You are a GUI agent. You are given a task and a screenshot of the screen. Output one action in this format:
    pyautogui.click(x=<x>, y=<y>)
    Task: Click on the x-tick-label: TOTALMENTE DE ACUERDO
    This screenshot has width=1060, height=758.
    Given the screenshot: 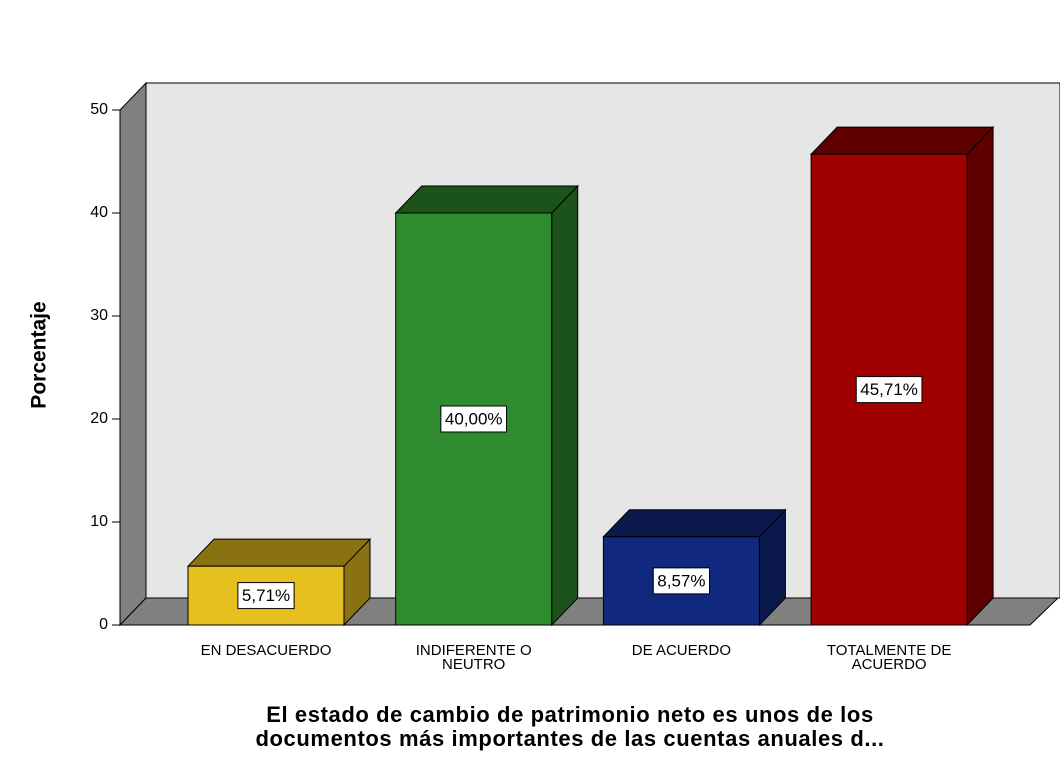 What is the action you would take?
    pyautogui.click(x=889, y=657)
    